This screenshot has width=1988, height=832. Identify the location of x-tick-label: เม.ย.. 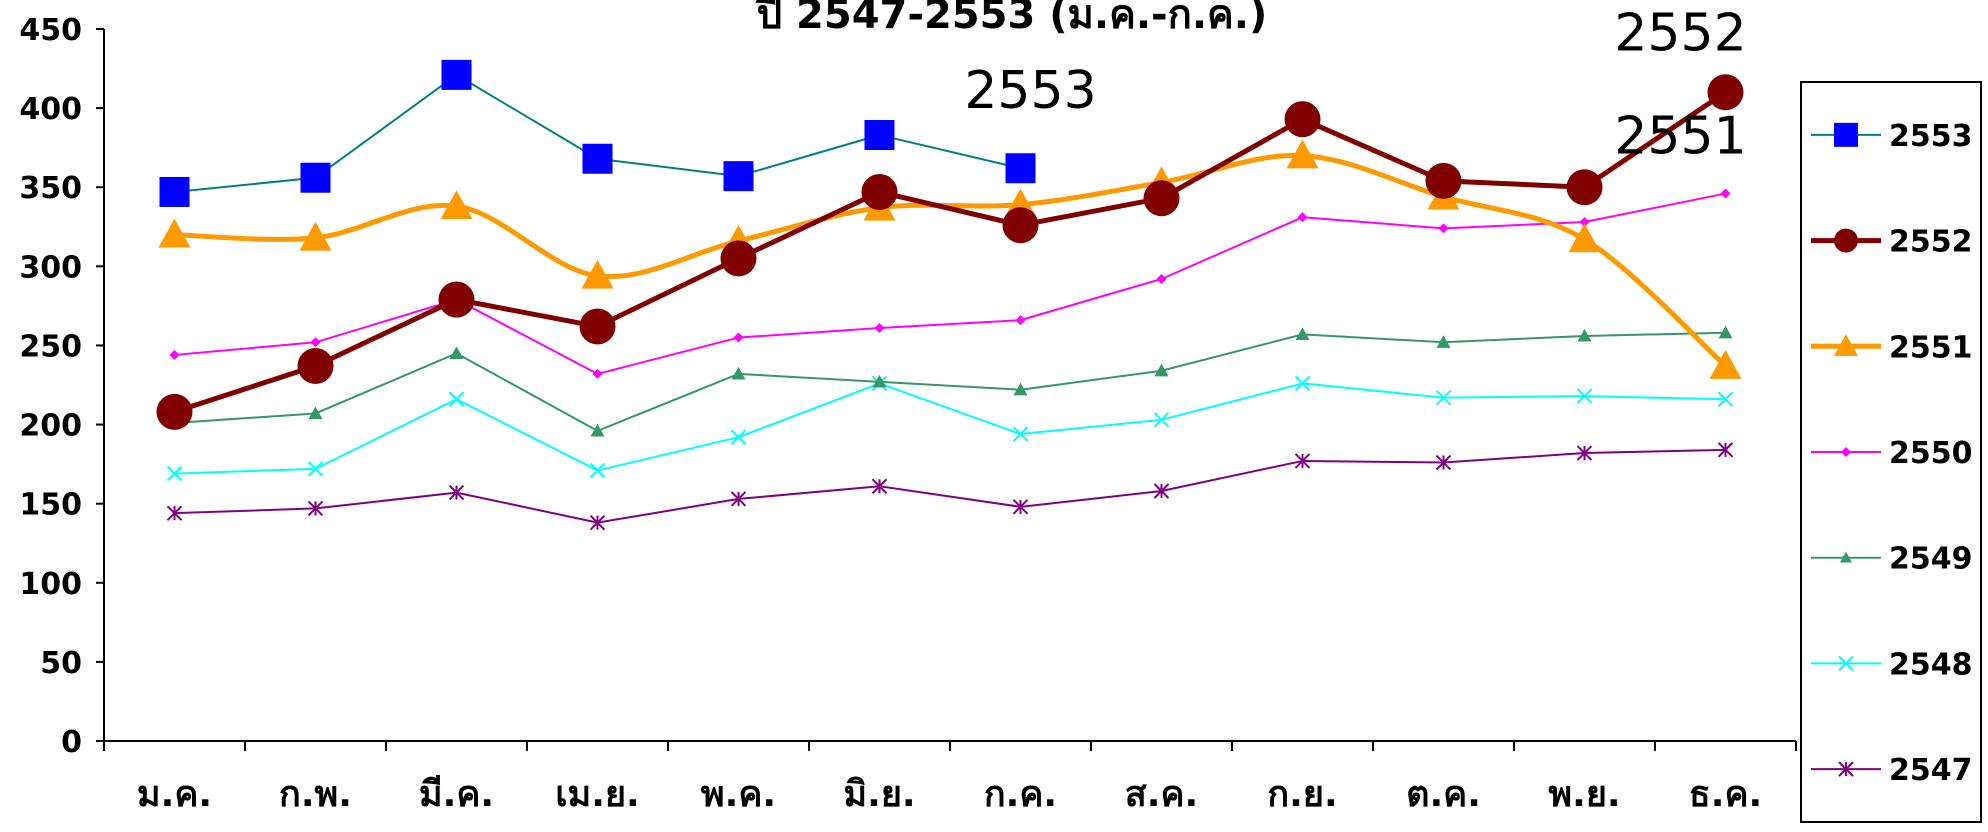
(597, 794).